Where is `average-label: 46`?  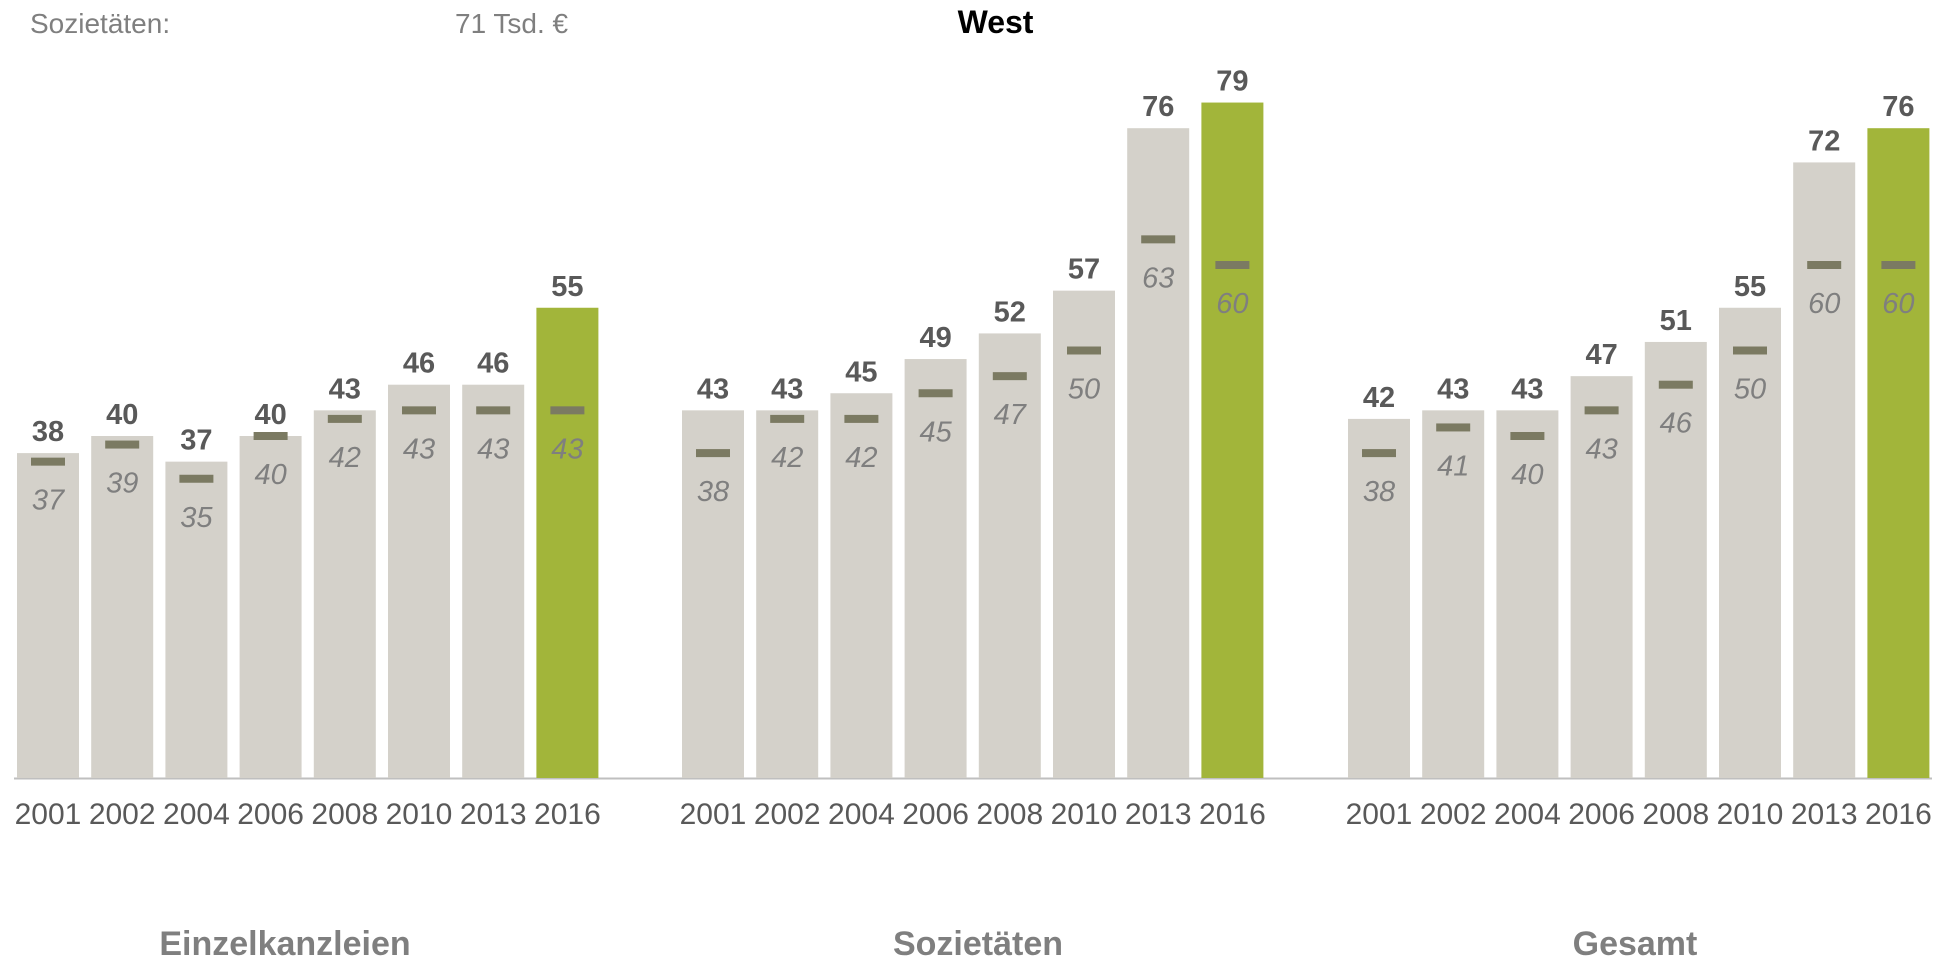 average-label: 46 is located at coordinates (1676, 424).